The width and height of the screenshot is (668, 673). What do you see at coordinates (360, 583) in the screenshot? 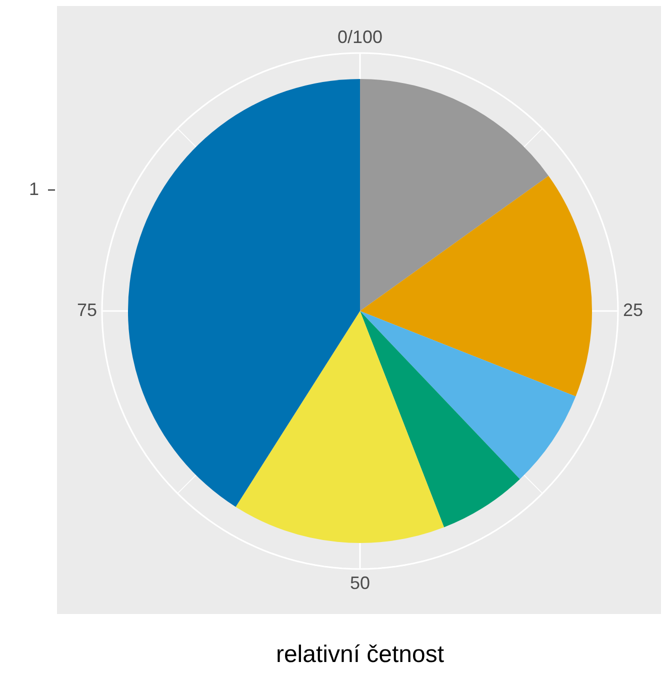
I see `text: 50` at bounding box center [360, 583].